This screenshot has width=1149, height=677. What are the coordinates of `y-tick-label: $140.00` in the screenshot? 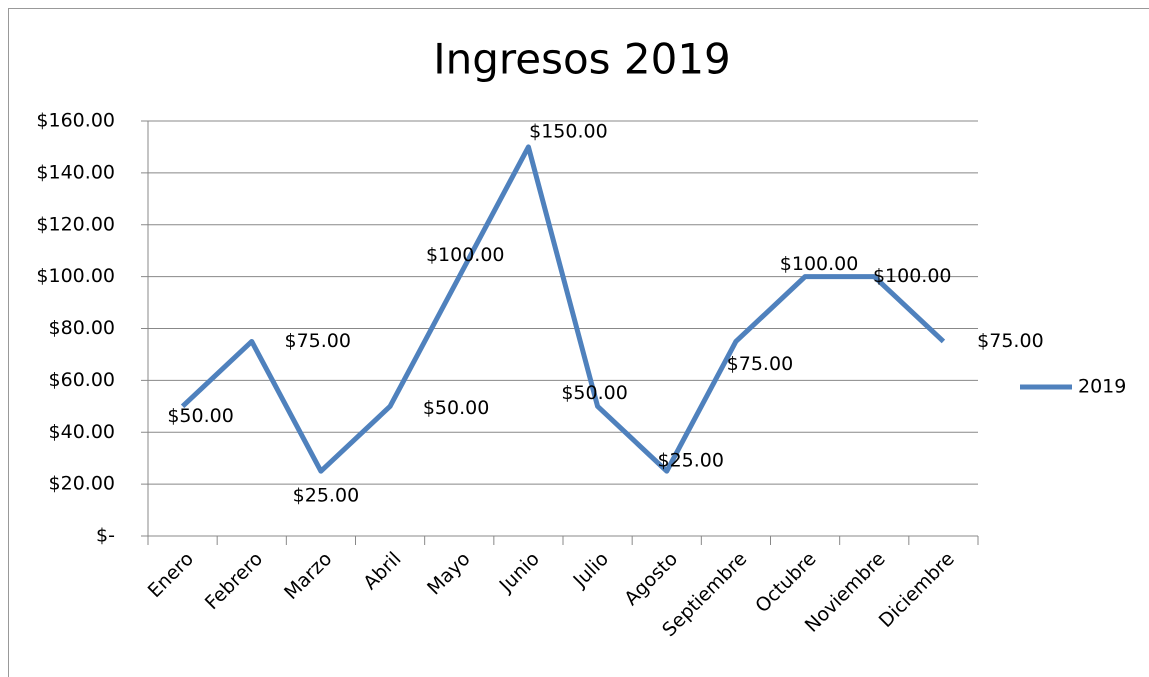 It's located at (75, 172).